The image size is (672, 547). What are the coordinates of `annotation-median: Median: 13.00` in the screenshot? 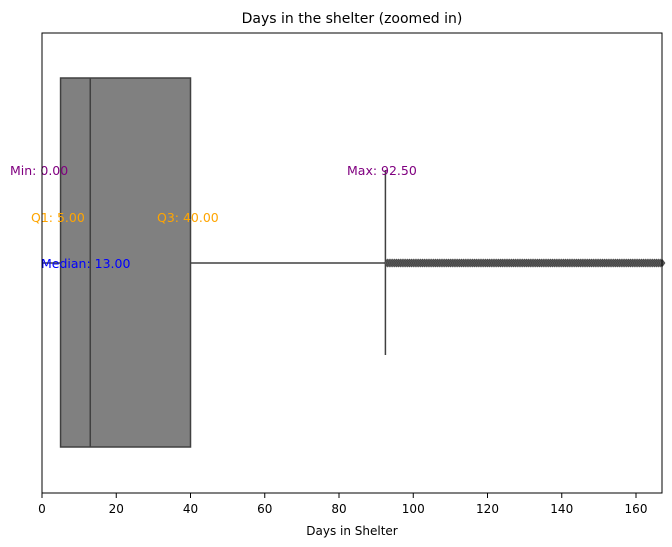 It's located at (85, 263).